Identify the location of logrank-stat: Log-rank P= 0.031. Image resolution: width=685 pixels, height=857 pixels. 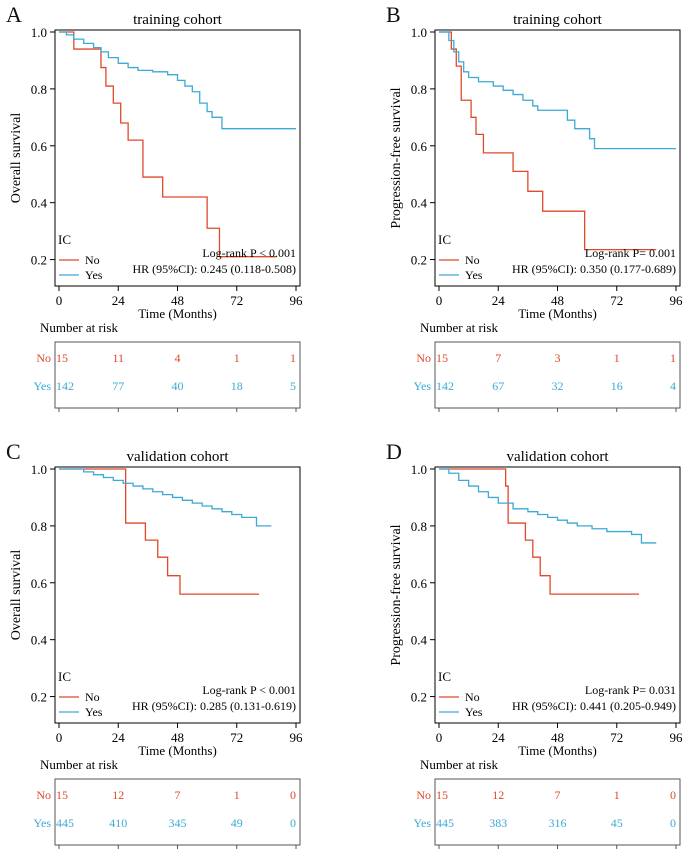
(630, 690).